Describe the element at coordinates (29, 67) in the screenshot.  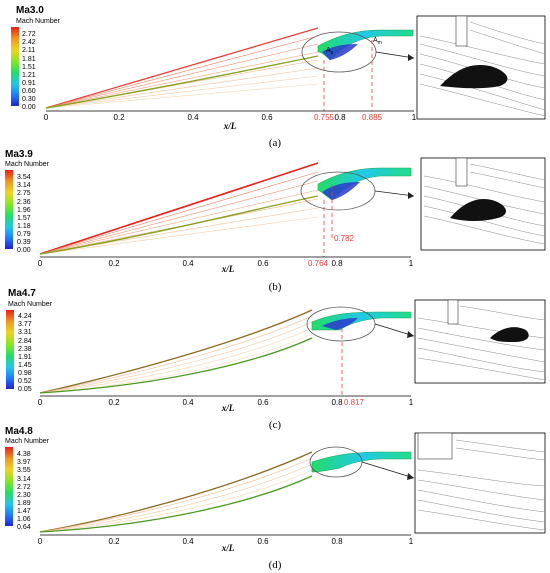
I see `legend-value: 1.51` at that location.